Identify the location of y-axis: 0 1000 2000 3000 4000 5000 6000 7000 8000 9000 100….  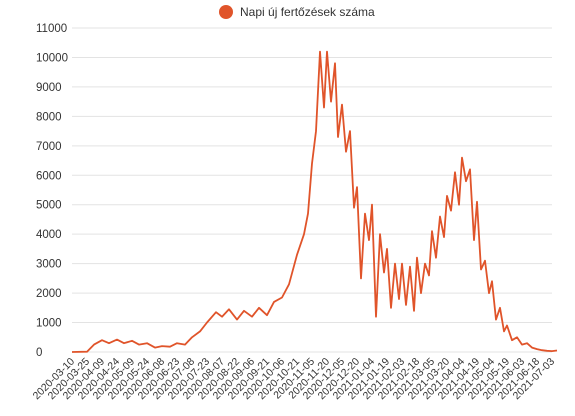
(52, 191).